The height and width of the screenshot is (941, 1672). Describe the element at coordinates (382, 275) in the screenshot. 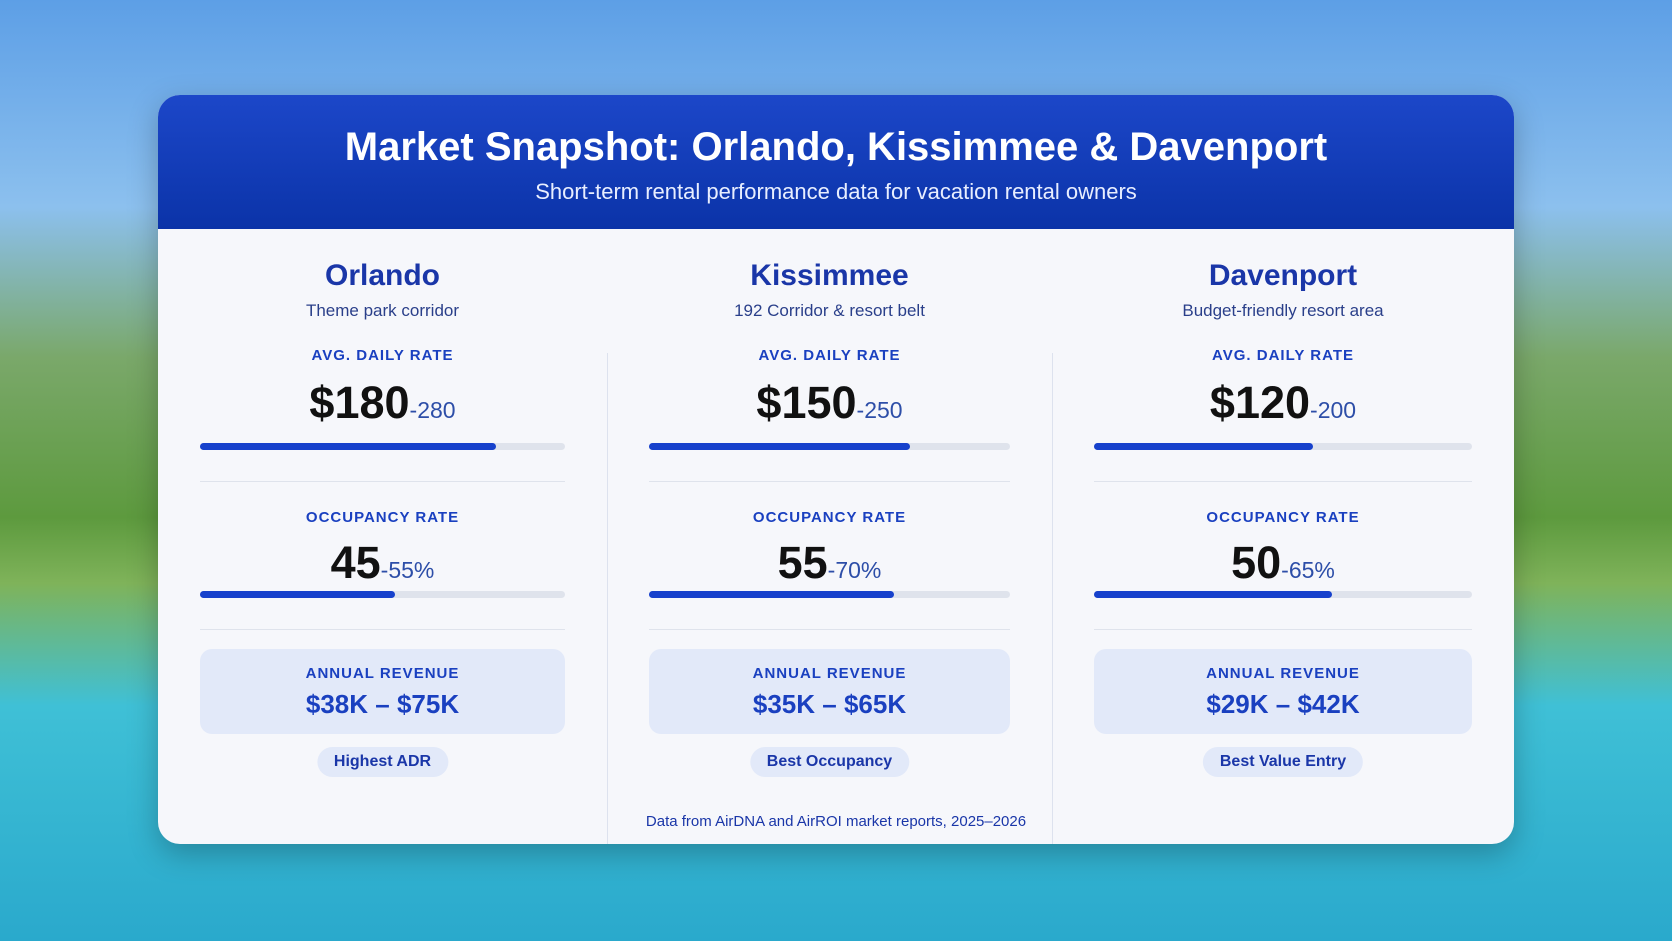

I see `market-name: Orlando` at that location.